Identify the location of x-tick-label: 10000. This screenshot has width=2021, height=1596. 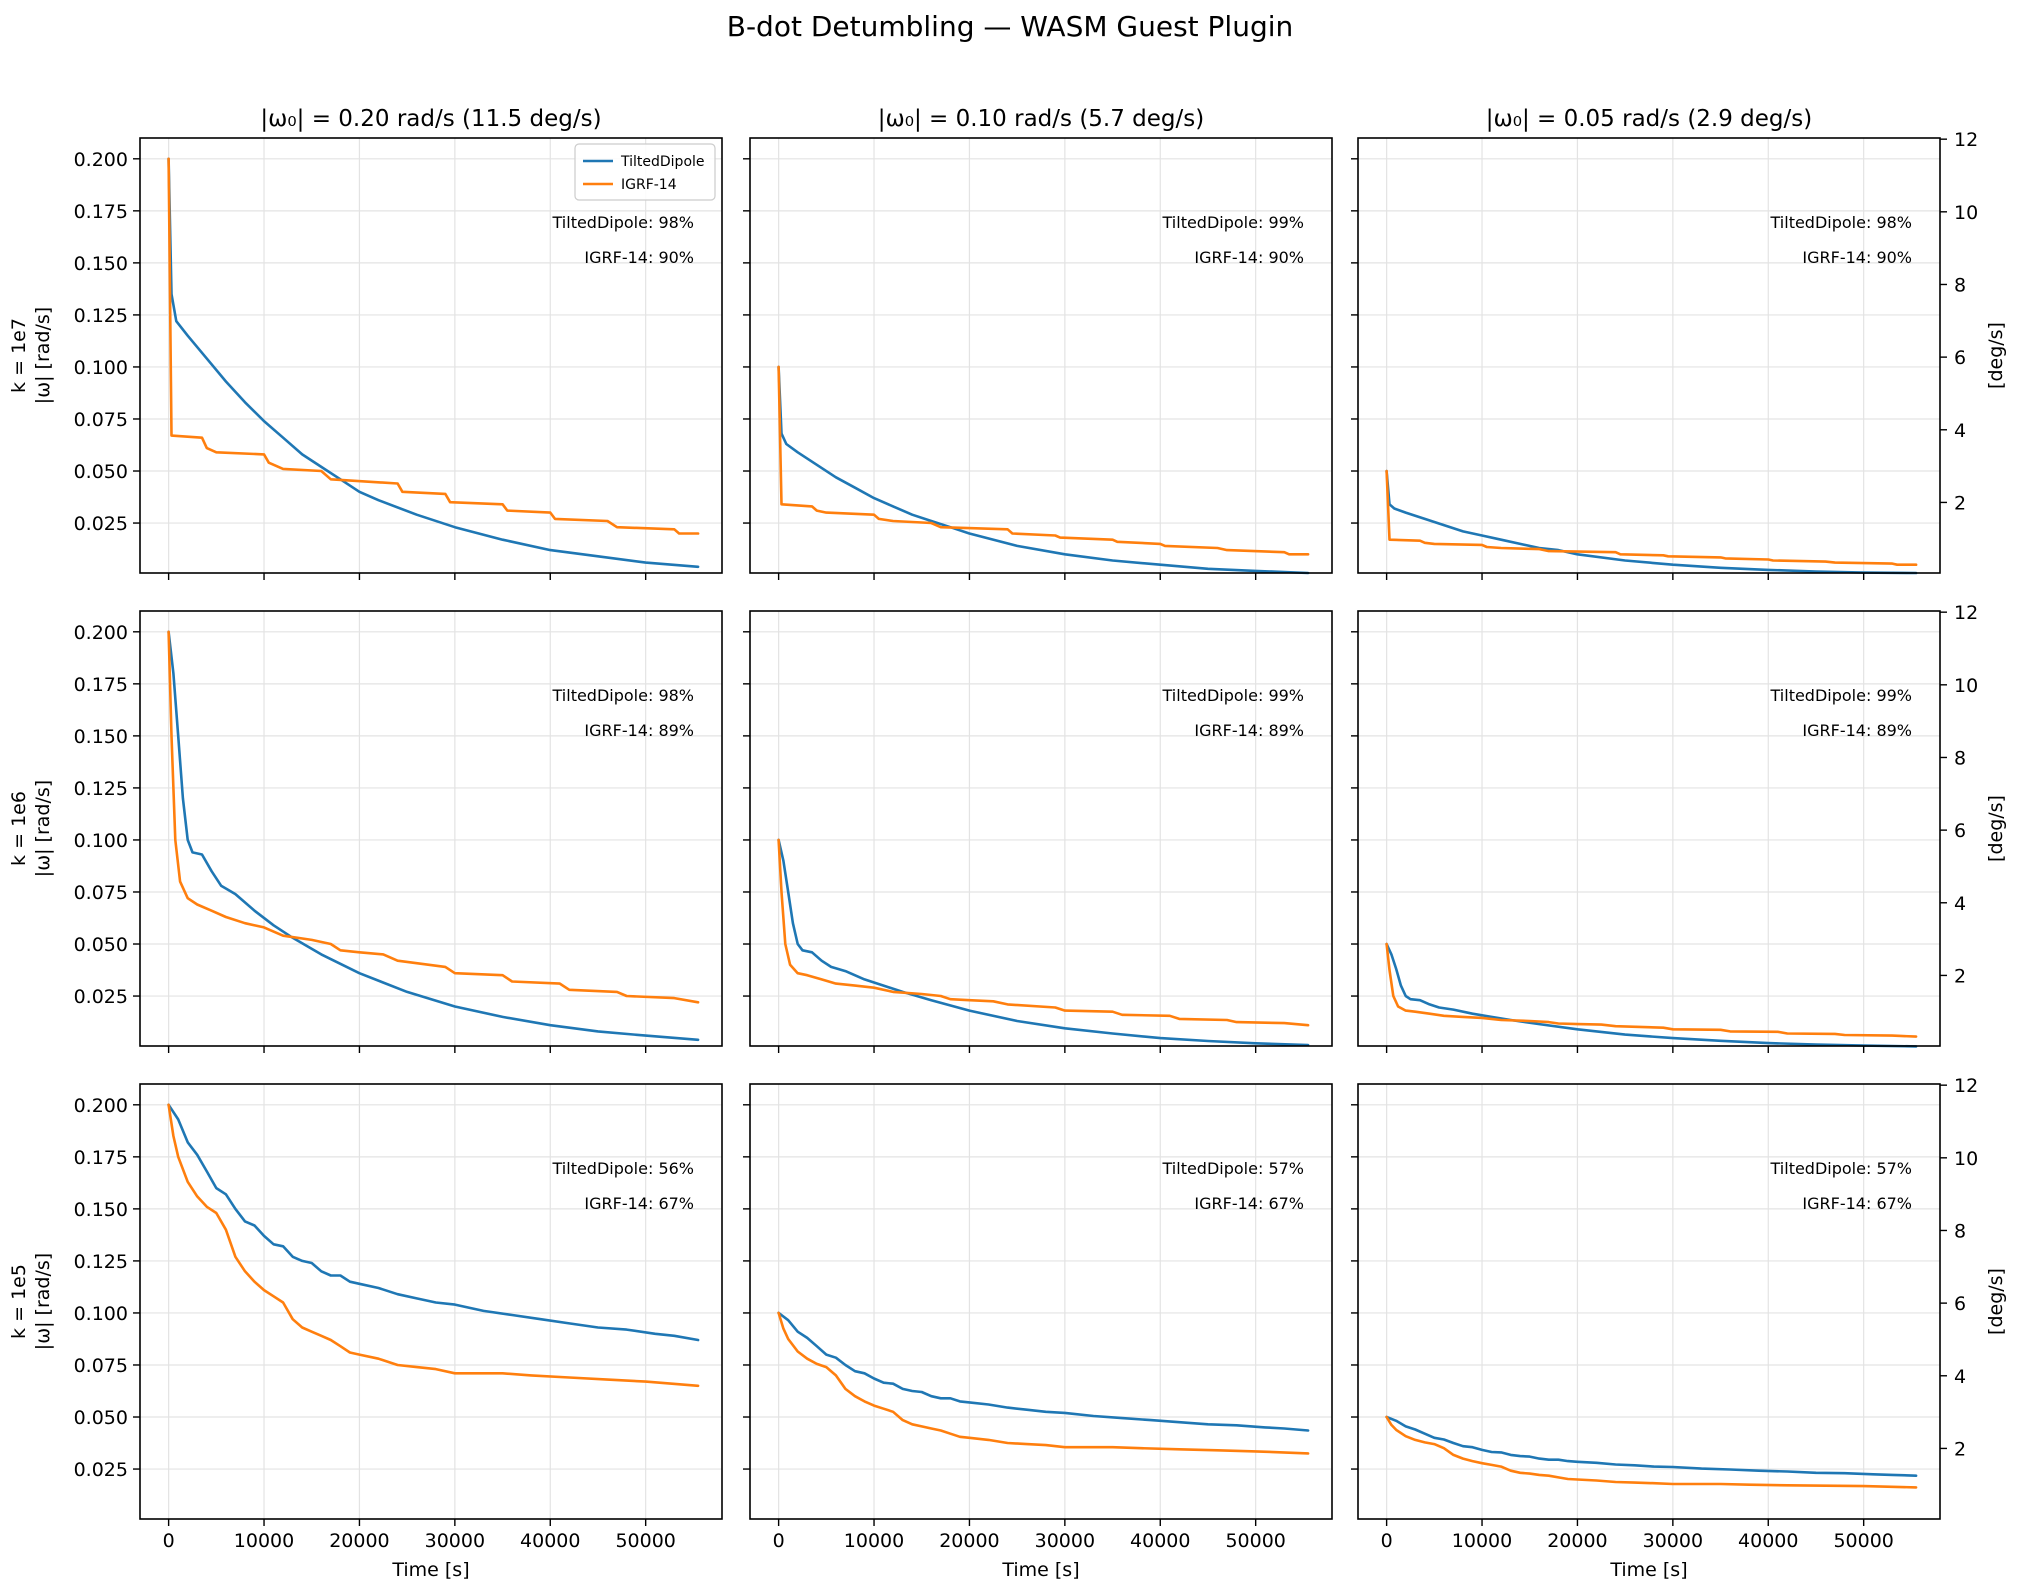
(1482, 1541).